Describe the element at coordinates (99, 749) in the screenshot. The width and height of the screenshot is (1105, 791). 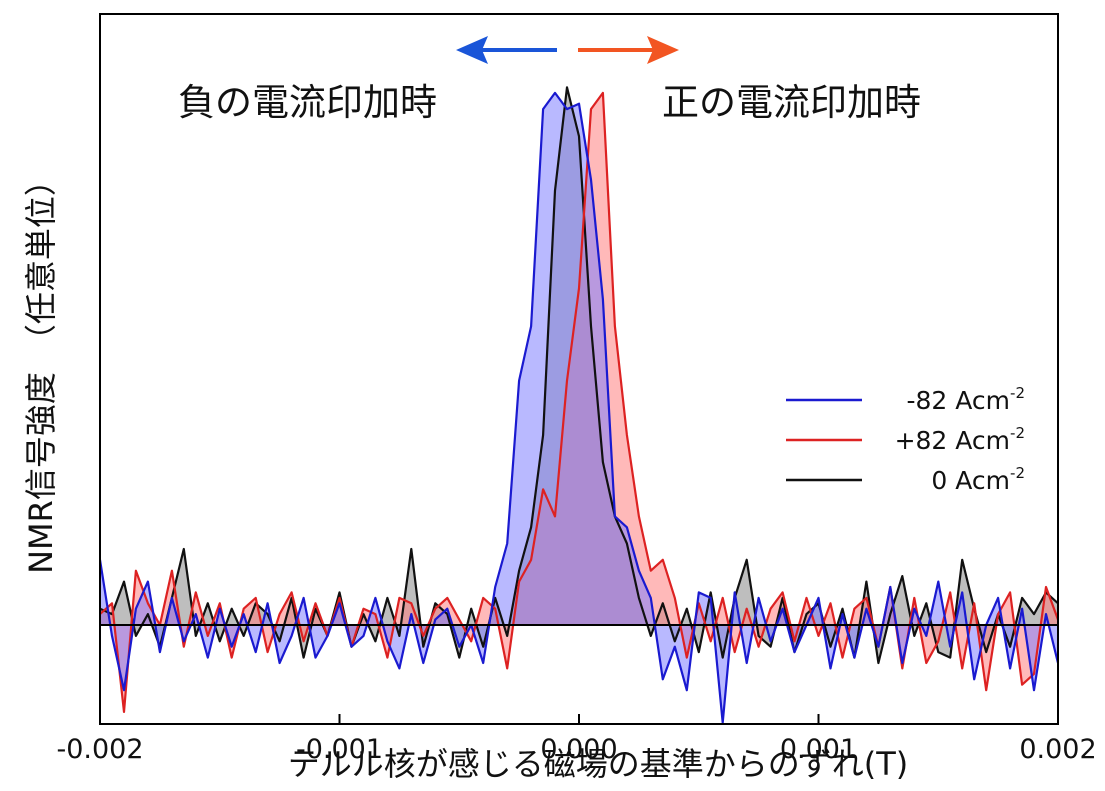
I see `x-tick-label: -0.002` at that location.